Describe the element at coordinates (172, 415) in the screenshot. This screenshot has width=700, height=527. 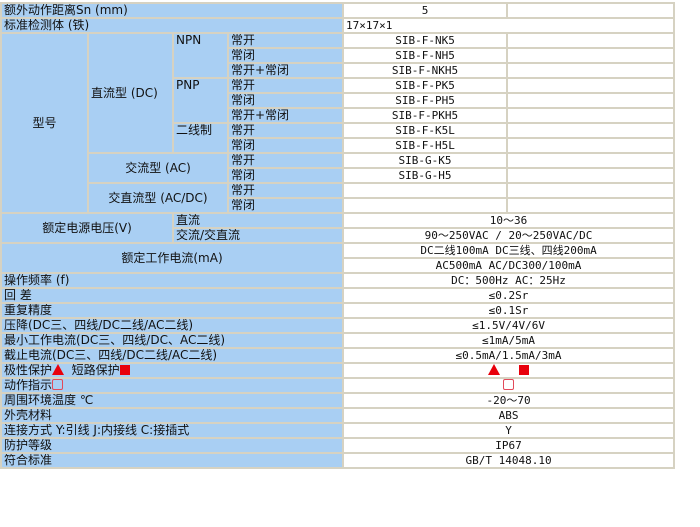
I see `label-spec: 外壳材料` at that location.